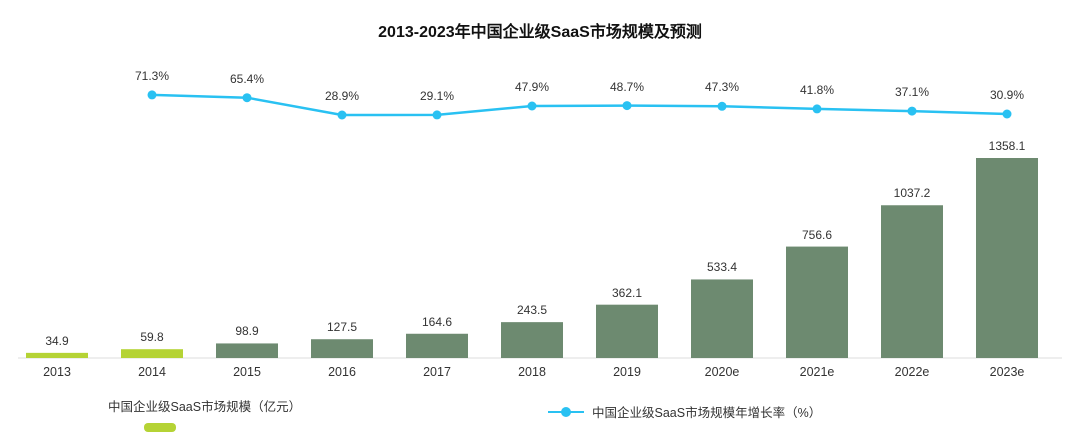  Describe the element at coordinates (247, 98) in the screenshot. I see `line-point-2015` at that location.